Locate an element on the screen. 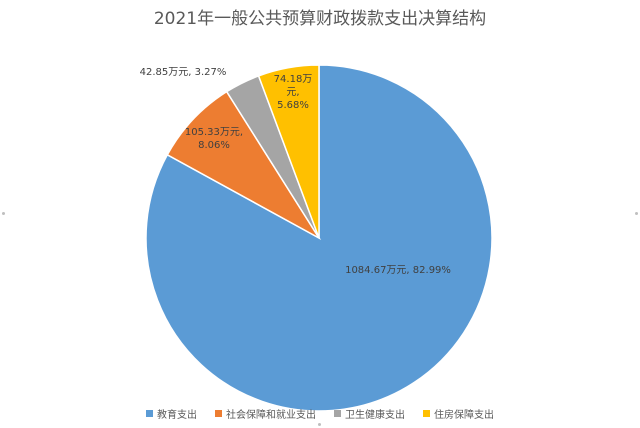 The height and width of the screenshot is (428, 640). slice-label-percent: 5.68% is located at coordinates (293, 105).